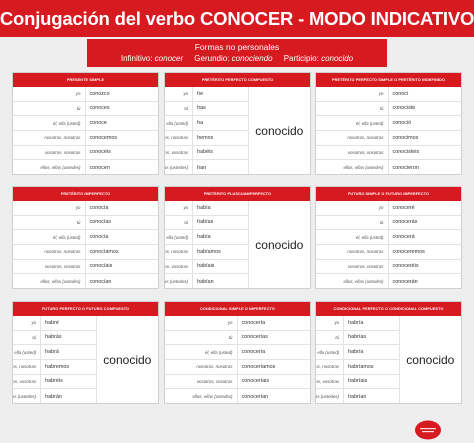 This screenshot has width=474, height=443. I want to click on participio-stem: conoc, so click(332, 58).